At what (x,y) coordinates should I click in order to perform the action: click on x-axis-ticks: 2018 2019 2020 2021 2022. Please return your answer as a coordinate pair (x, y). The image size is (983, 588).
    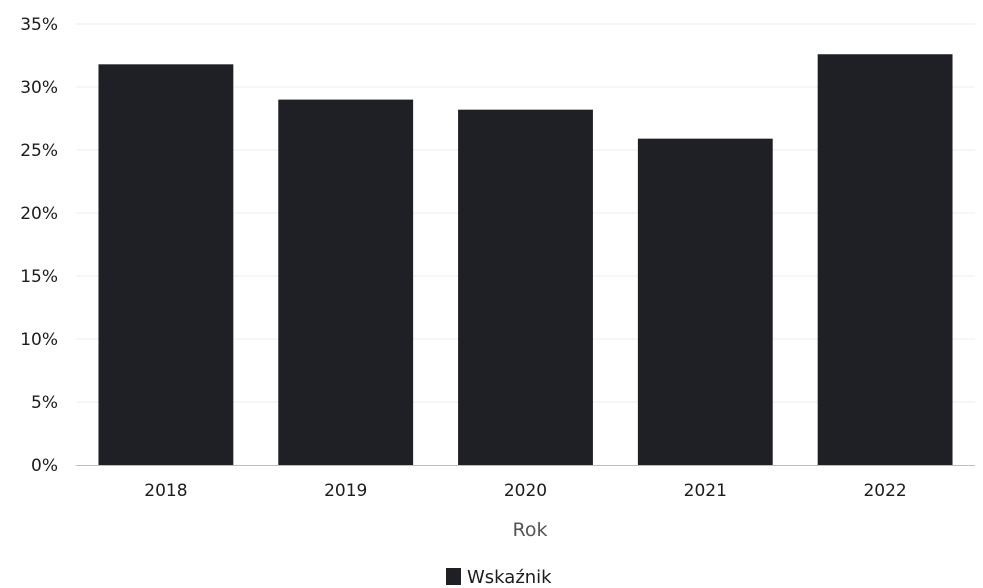
    Looking at the image, I should click on (525, 491).